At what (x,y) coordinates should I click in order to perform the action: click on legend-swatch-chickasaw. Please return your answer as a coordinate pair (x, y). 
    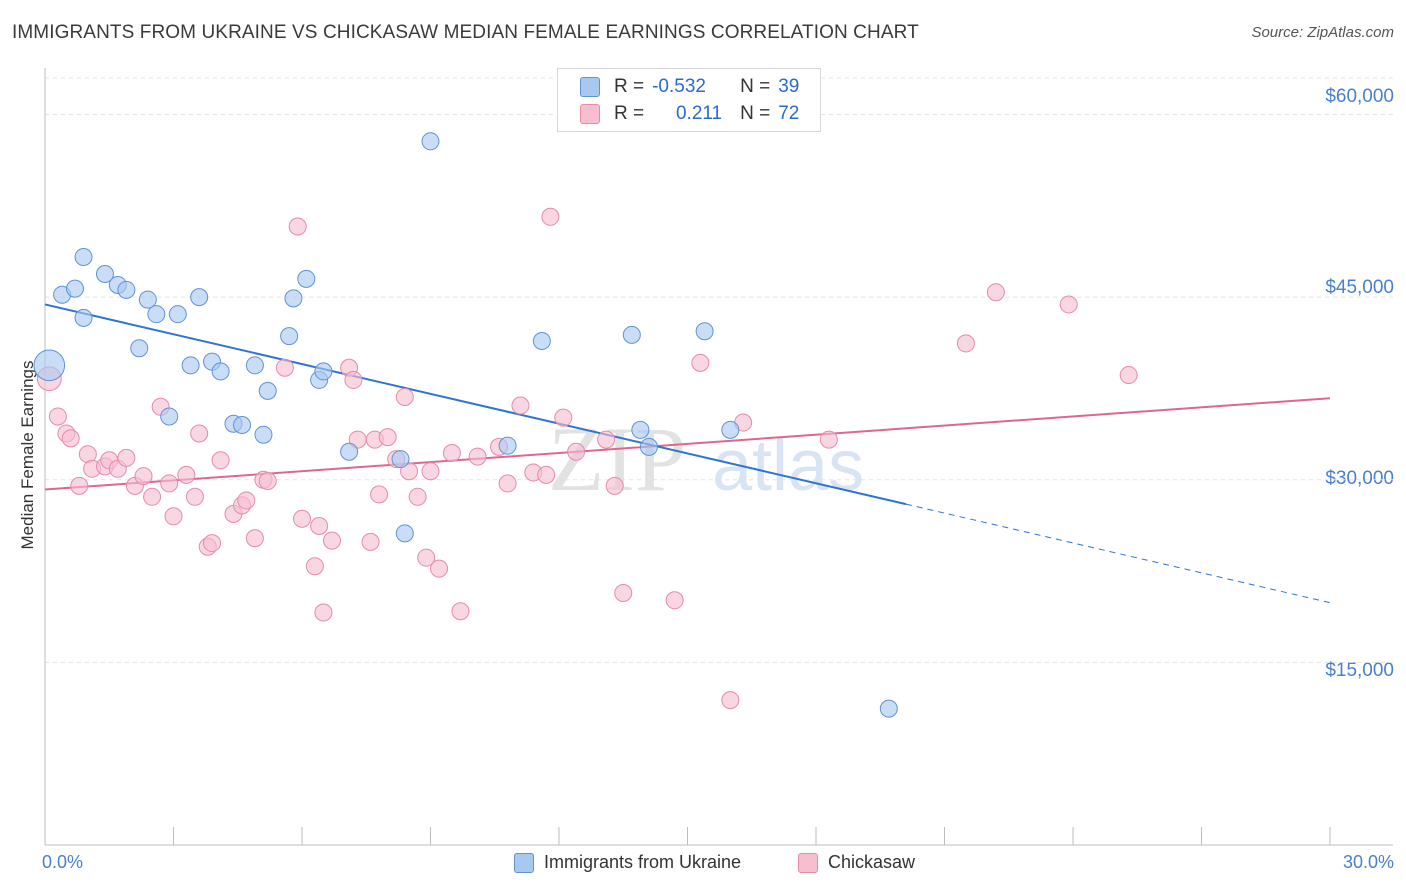
    Looking at the image, I should click on (590, 114).